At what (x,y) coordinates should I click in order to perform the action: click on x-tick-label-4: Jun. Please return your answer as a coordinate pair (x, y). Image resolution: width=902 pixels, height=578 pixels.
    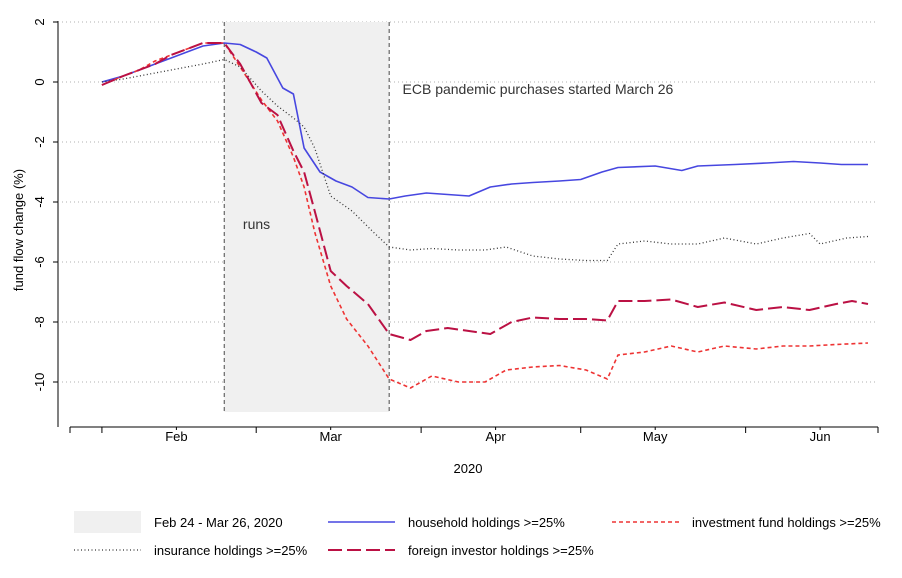
    Looking at the image, I should click on (820, 436).